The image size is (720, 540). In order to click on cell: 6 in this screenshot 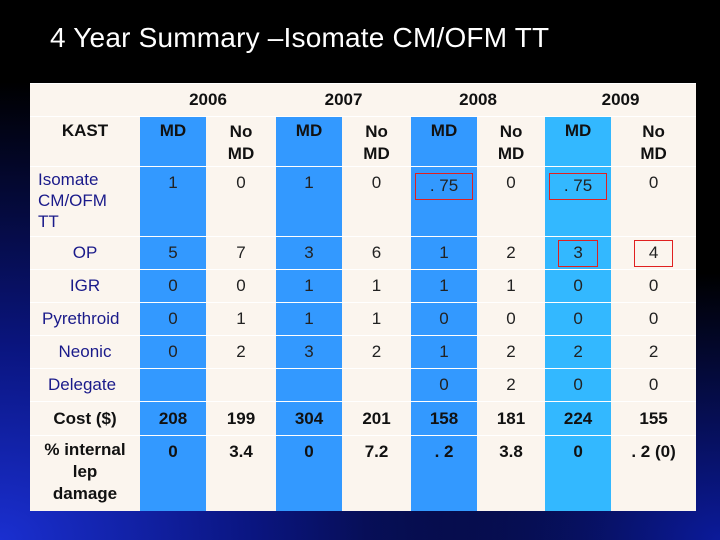, I will do `click(377, 253)`.